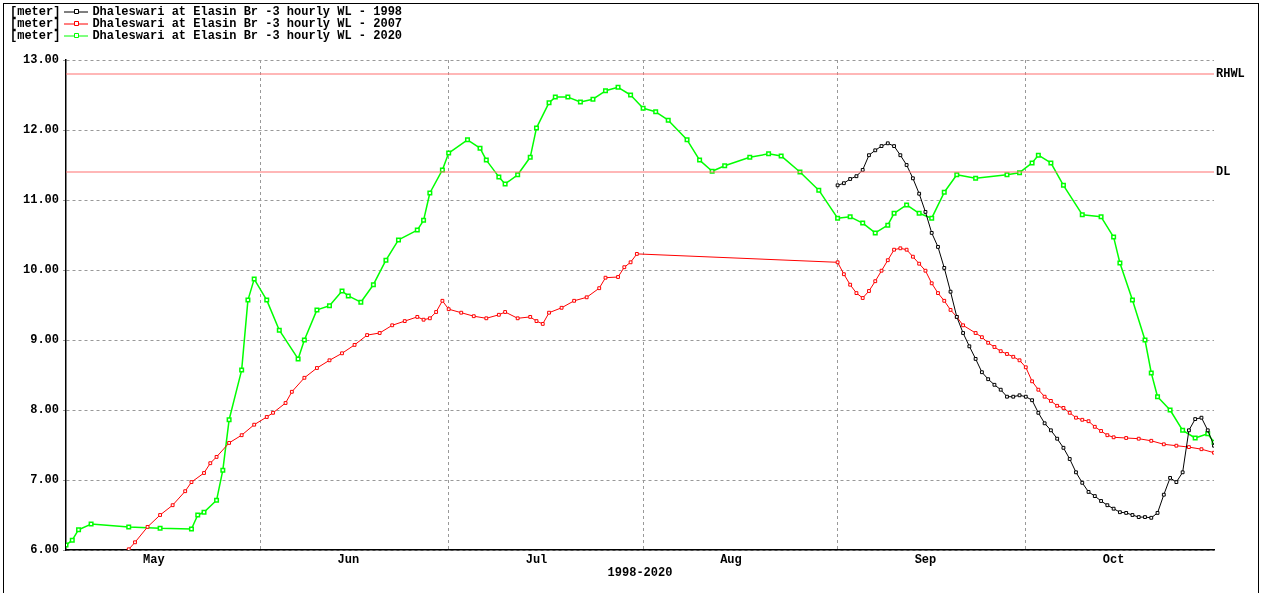 The width and height of the screenshot is (1263, 593). I want to click on x-axis-title: 1998-2020, so click(640, 573).